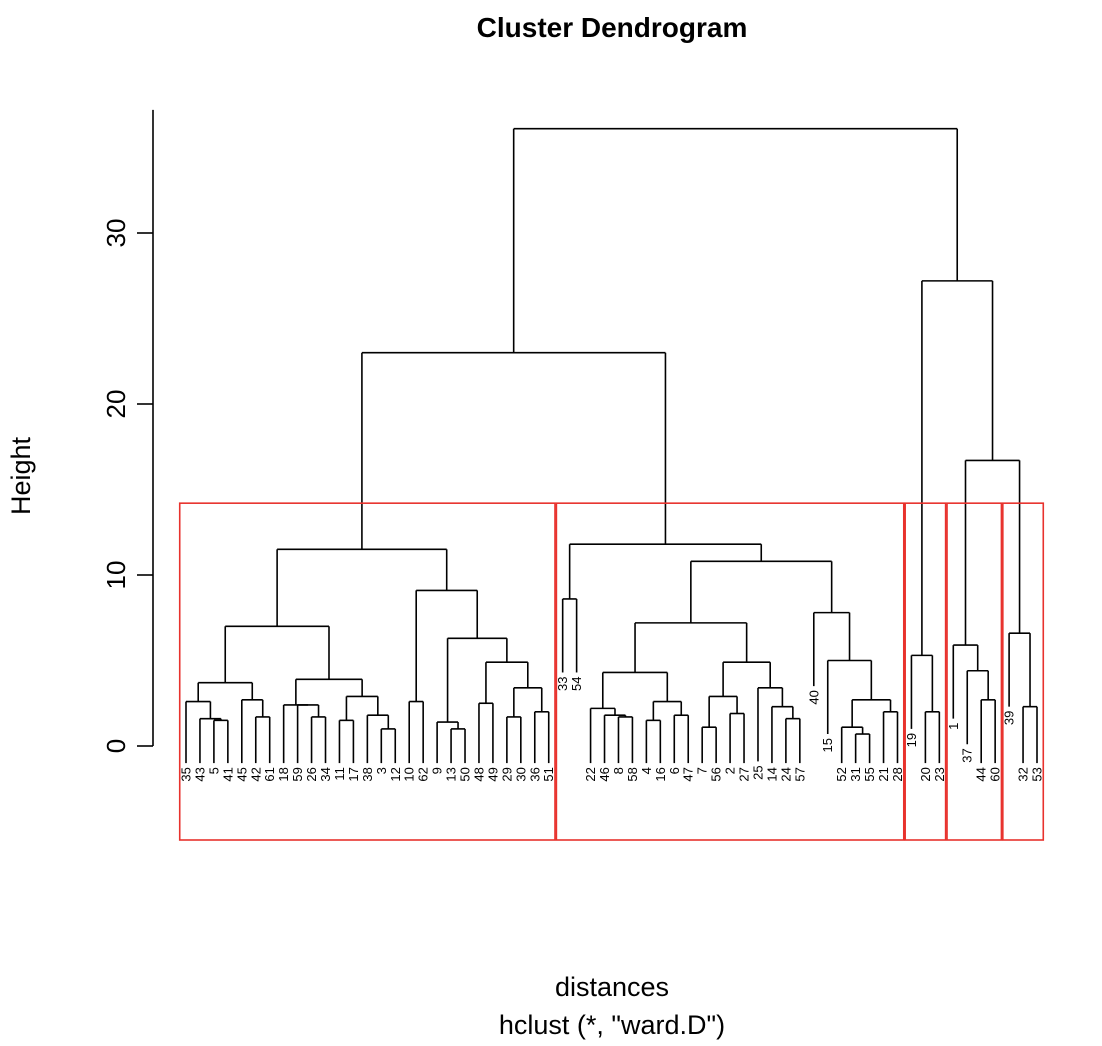  What do you see at coordinates (520, 774) in the screenshot?
I see `leaf-label: 30` at bounding box center [520, 774].